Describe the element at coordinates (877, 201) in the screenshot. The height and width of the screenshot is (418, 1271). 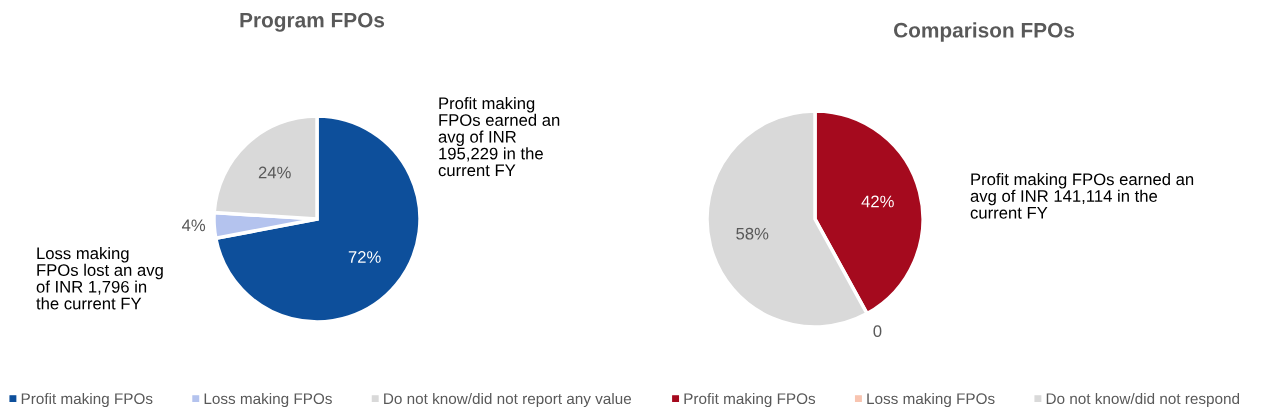
I see `data-label: 42%` at that location.